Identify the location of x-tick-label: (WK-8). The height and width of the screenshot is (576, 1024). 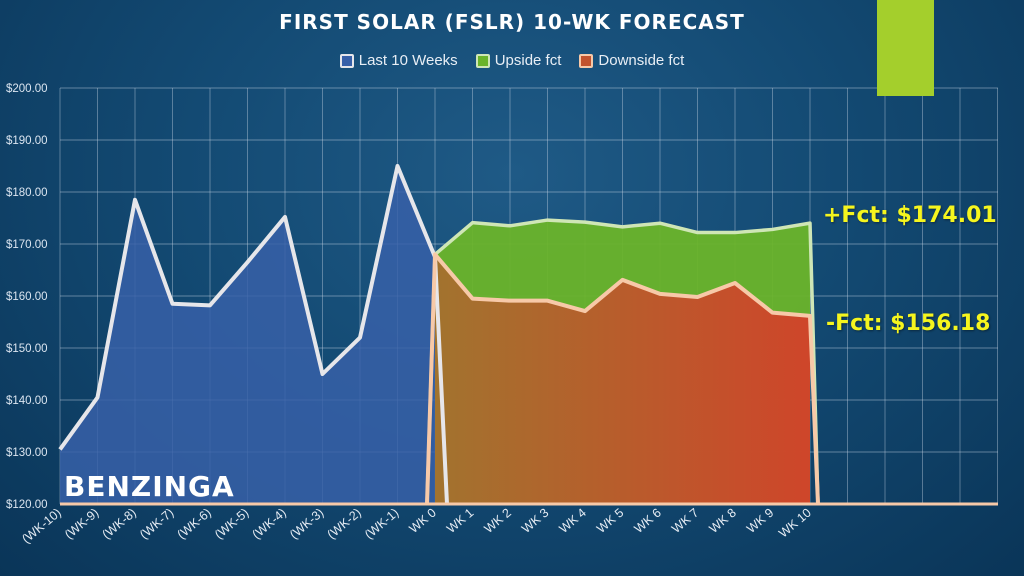
(119, 524).